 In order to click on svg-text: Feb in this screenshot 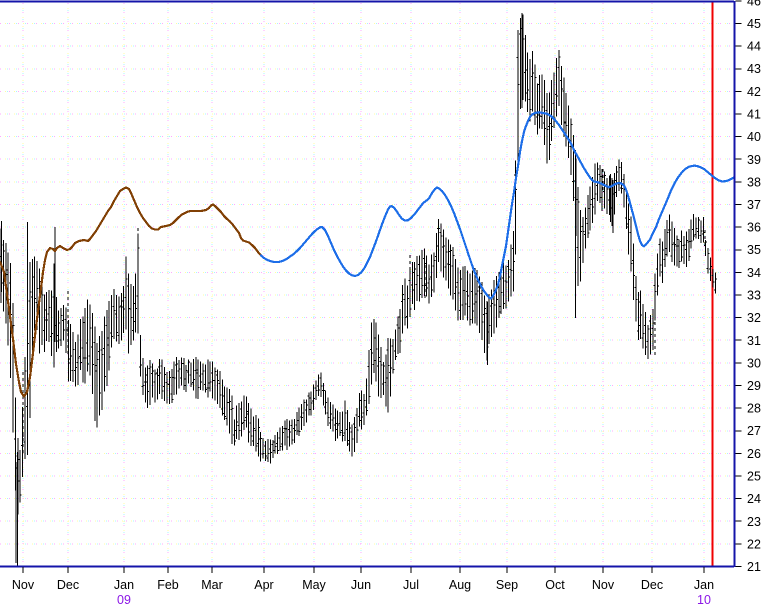, I will do `click(168, 585)`.